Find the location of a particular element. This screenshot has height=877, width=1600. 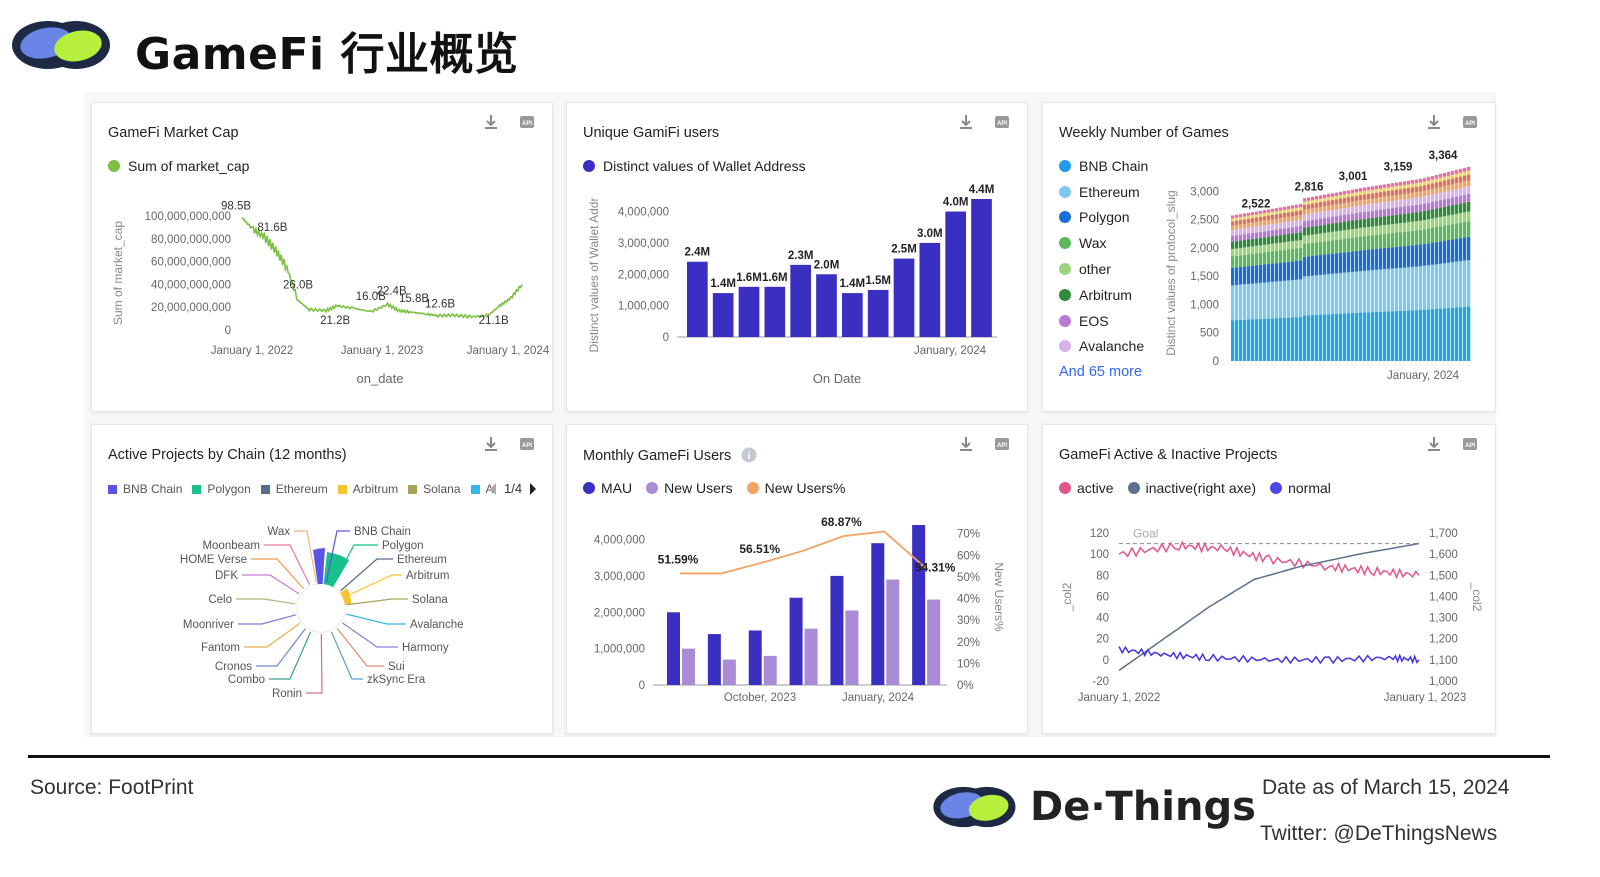

legend-item: Solana is located at coordinates (434, 489).